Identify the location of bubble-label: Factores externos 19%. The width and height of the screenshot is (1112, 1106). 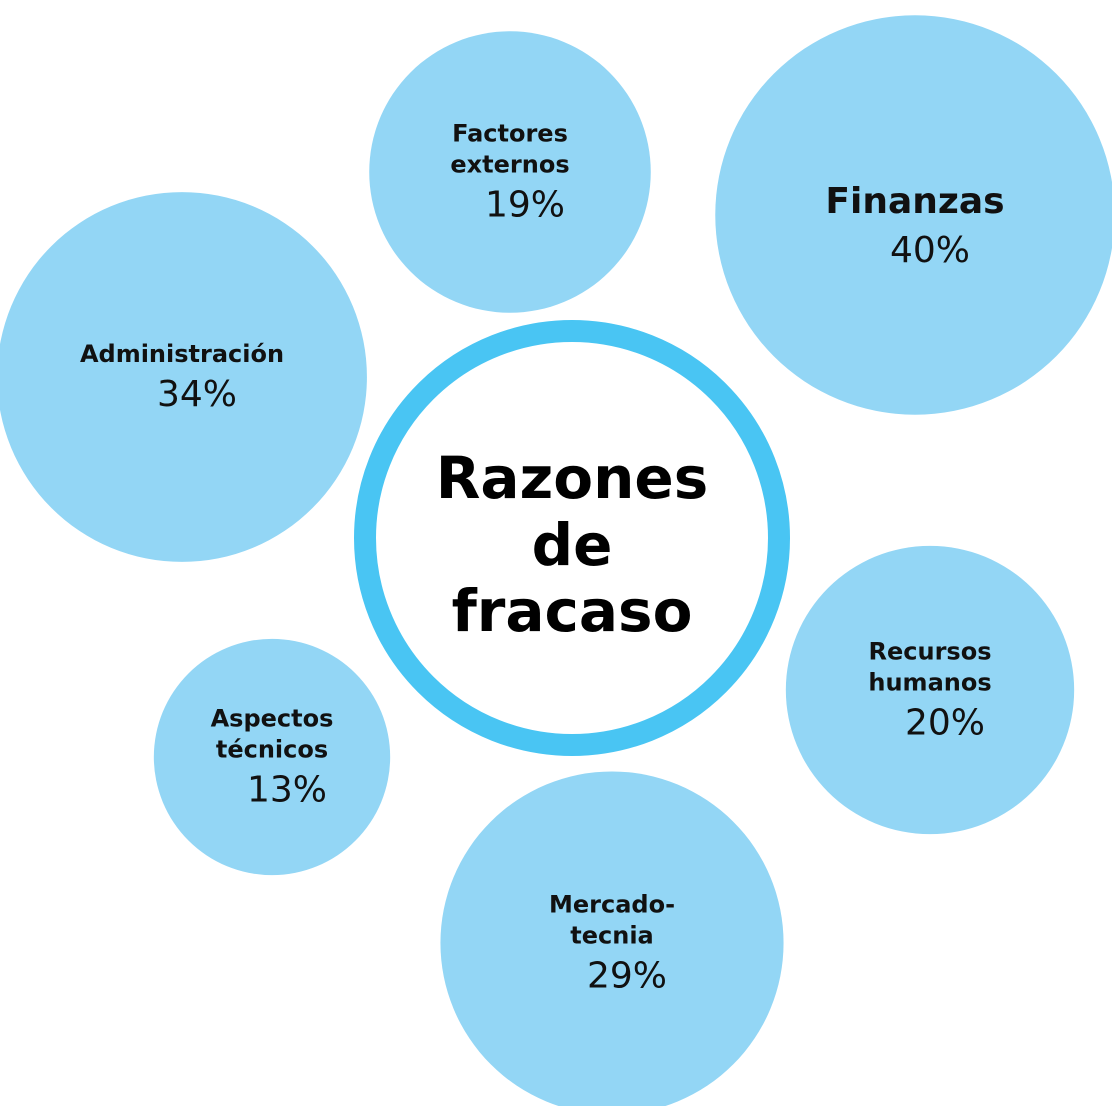
(509, 171).